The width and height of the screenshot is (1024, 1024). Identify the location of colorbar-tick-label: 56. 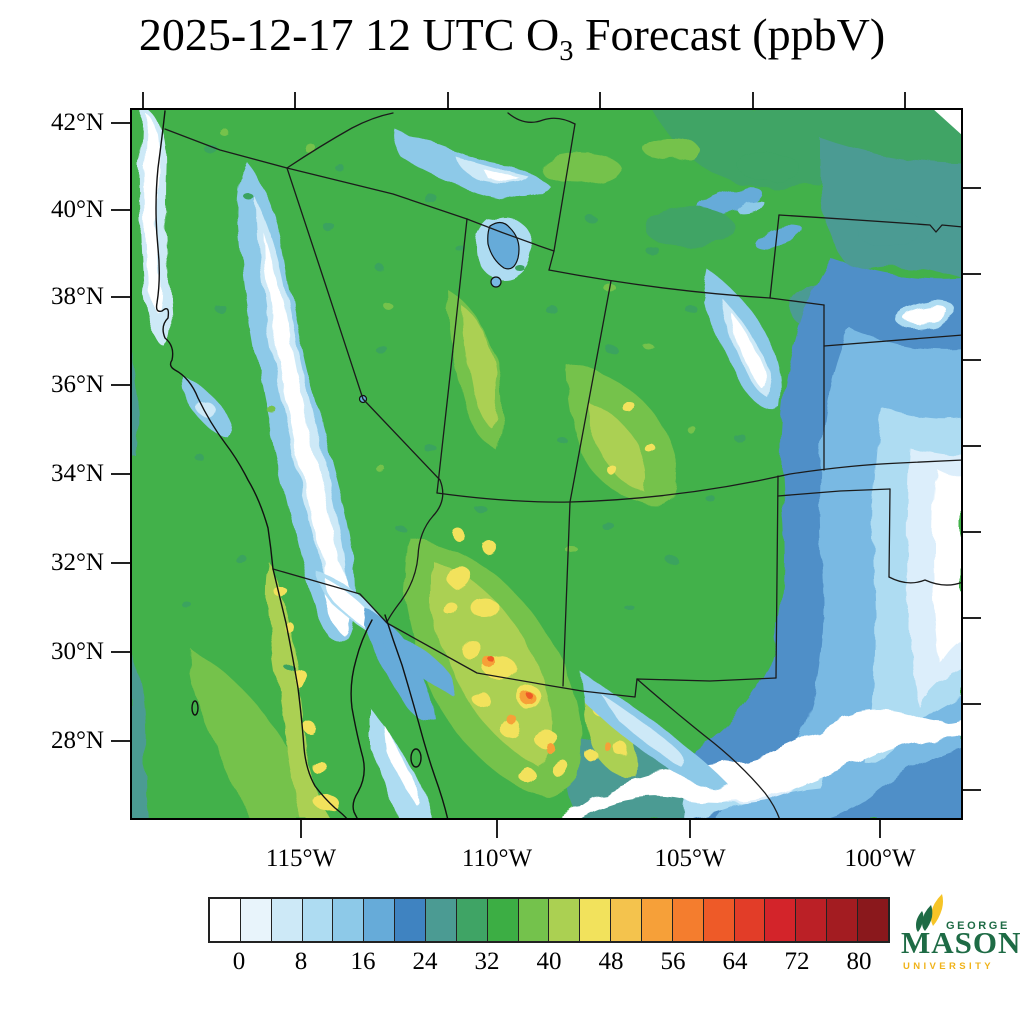
(673, 961).